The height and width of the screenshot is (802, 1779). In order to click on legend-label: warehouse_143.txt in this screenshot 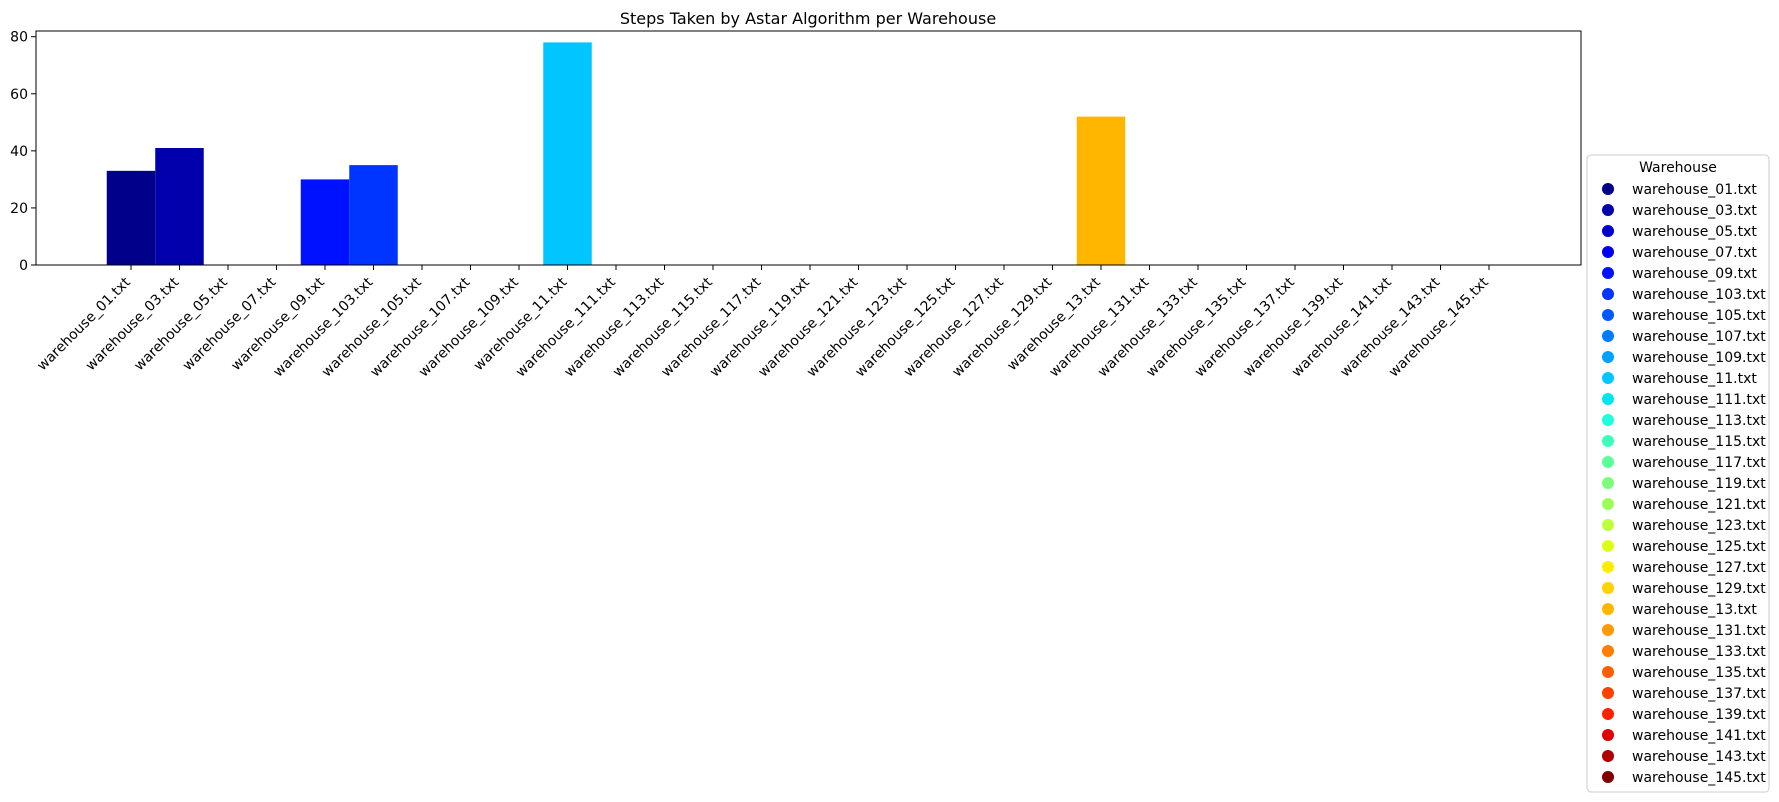, I will do `click(1699, 757)`.